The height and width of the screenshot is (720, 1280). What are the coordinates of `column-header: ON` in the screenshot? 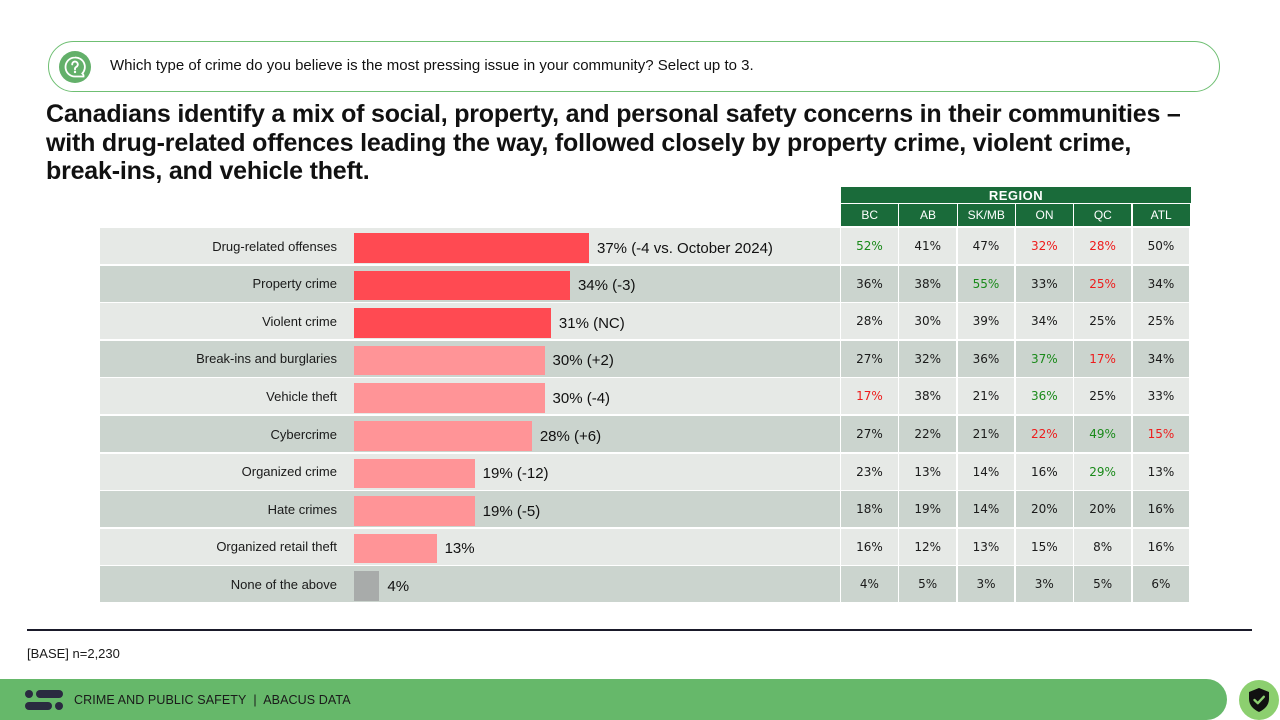 It's located at (1044, 215).